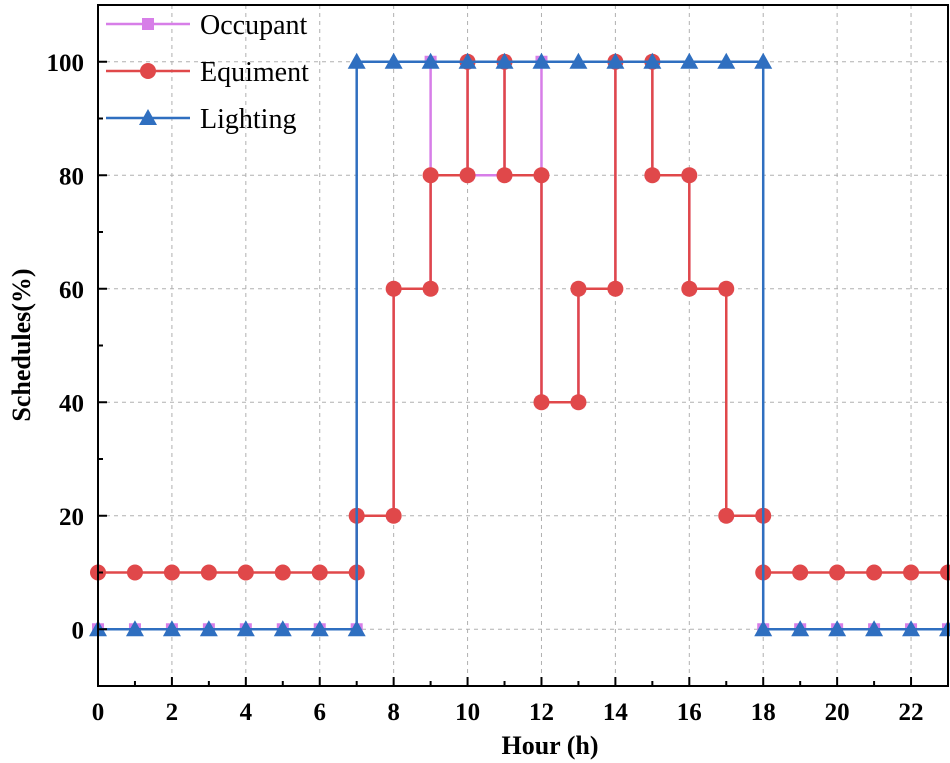  Describe the element at coordinates (71, 517) in the screenshot. I see `y-tick-label: 20` at that location.